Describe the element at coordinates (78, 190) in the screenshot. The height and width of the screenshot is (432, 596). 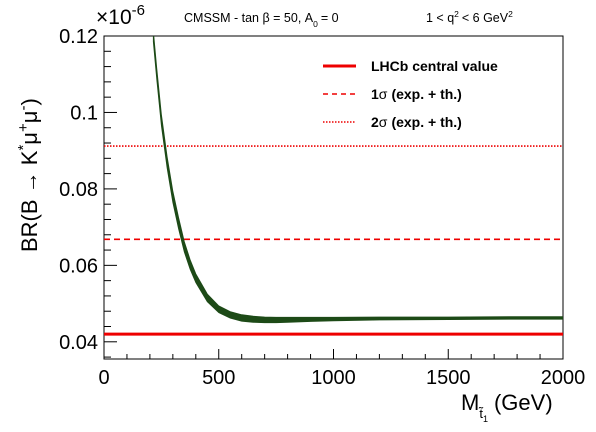
I see `y-tick-label: 0.08` at that location.